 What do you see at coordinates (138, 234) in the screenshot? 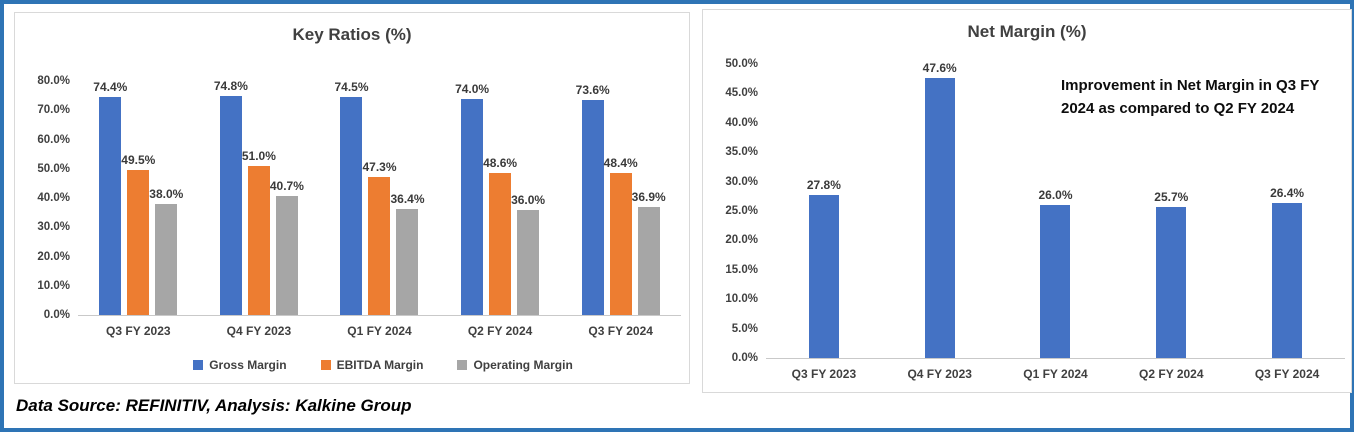
I see `bar-ebitda-margin-q3-fy-2023: 49.5%` at bounding box center [138, 234].